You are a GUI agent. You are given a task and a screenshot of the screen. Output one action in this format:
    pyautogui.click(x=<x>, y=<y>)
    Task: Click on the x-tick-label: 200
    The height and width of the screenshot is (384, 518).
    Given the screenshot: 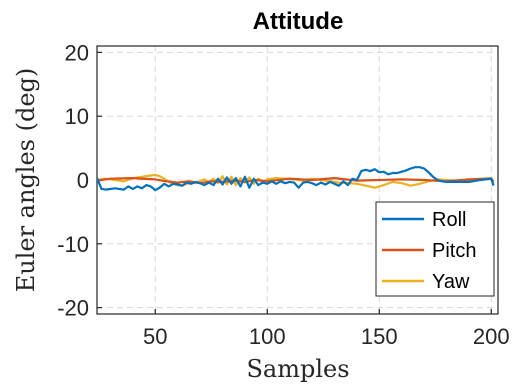 What is the action you would take?
    pyautogui.click(x=491, y=336)
    